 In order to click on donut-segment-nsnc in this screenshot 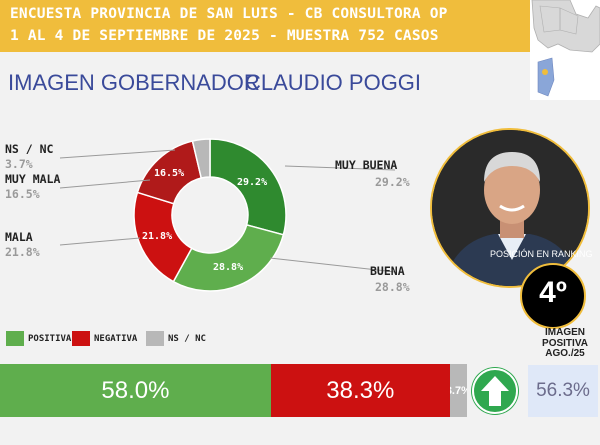, I will do `click(201, 158)`.